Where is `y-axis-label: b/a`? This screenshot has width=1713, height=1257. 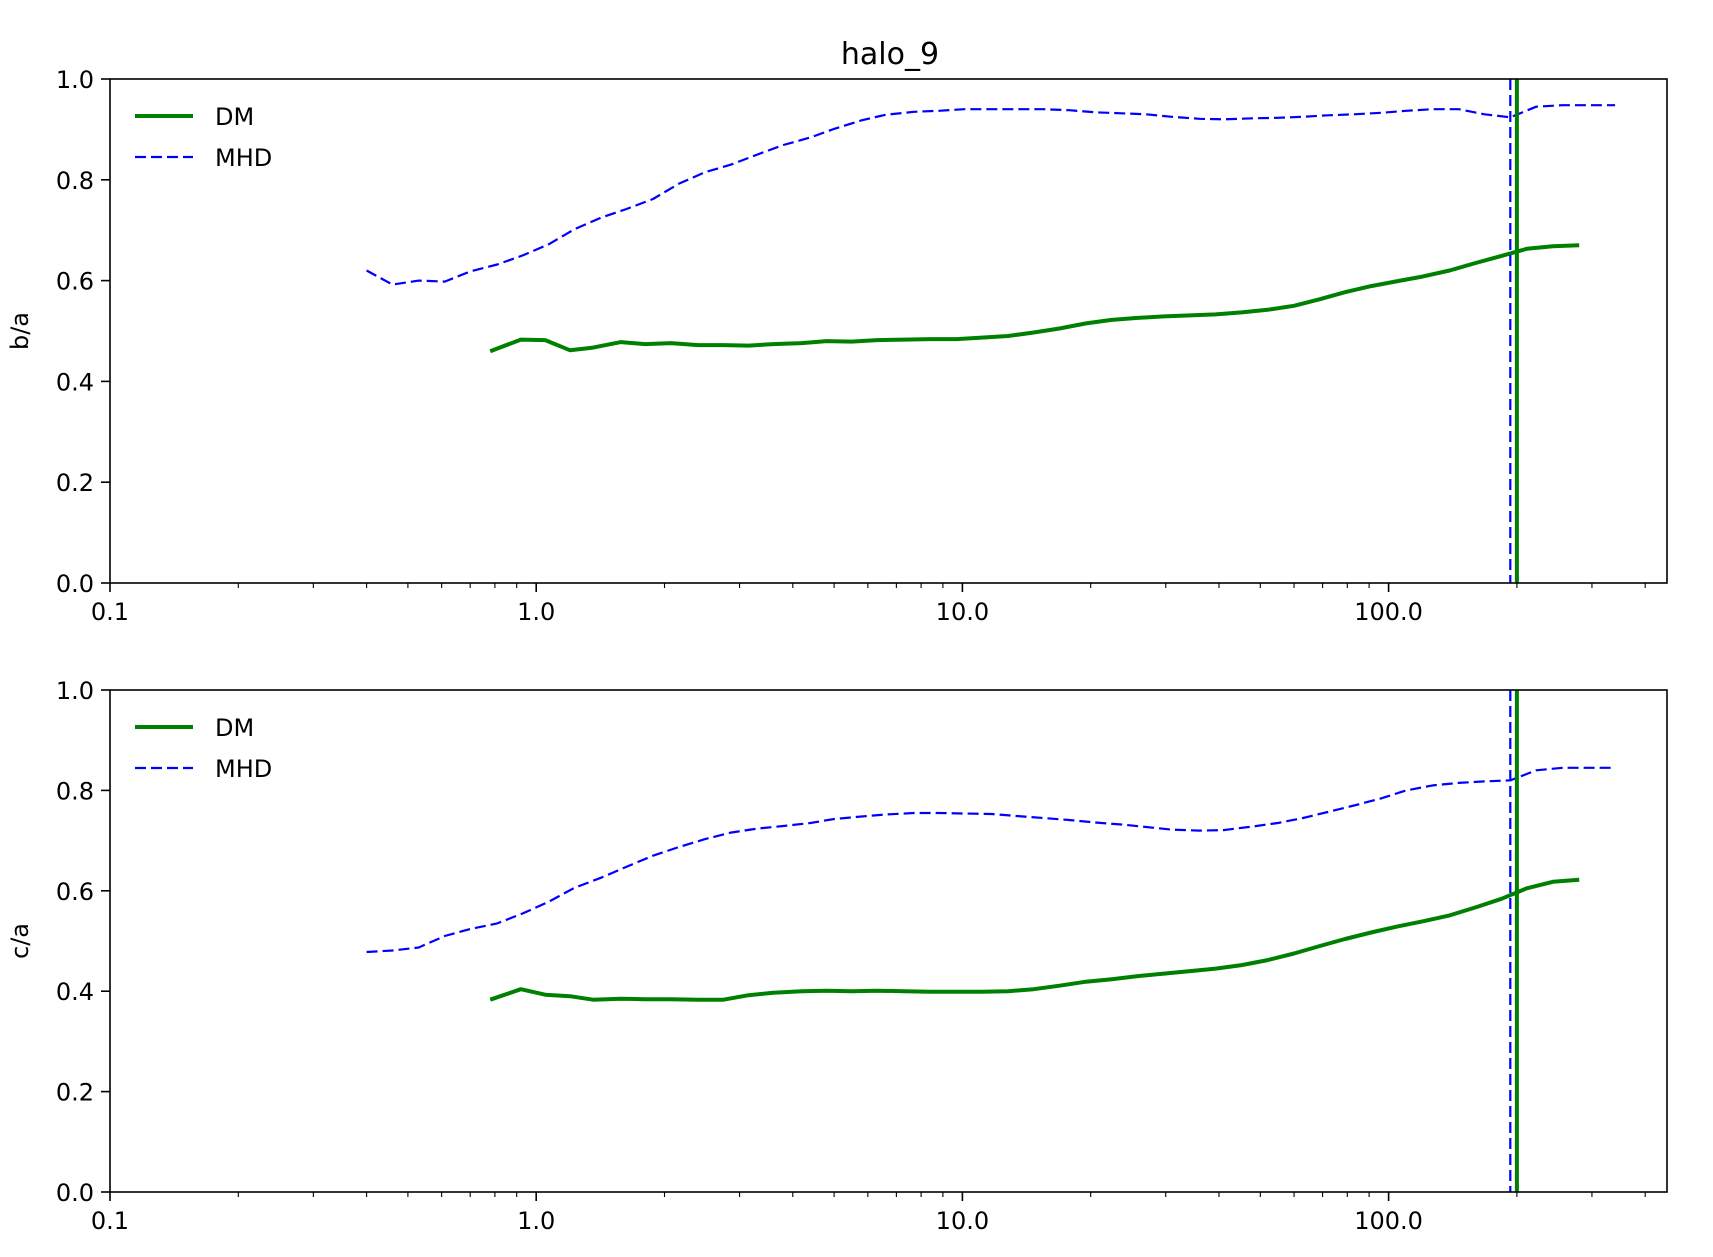
y-axis-label: b/a is located at coordinates (20, 331).